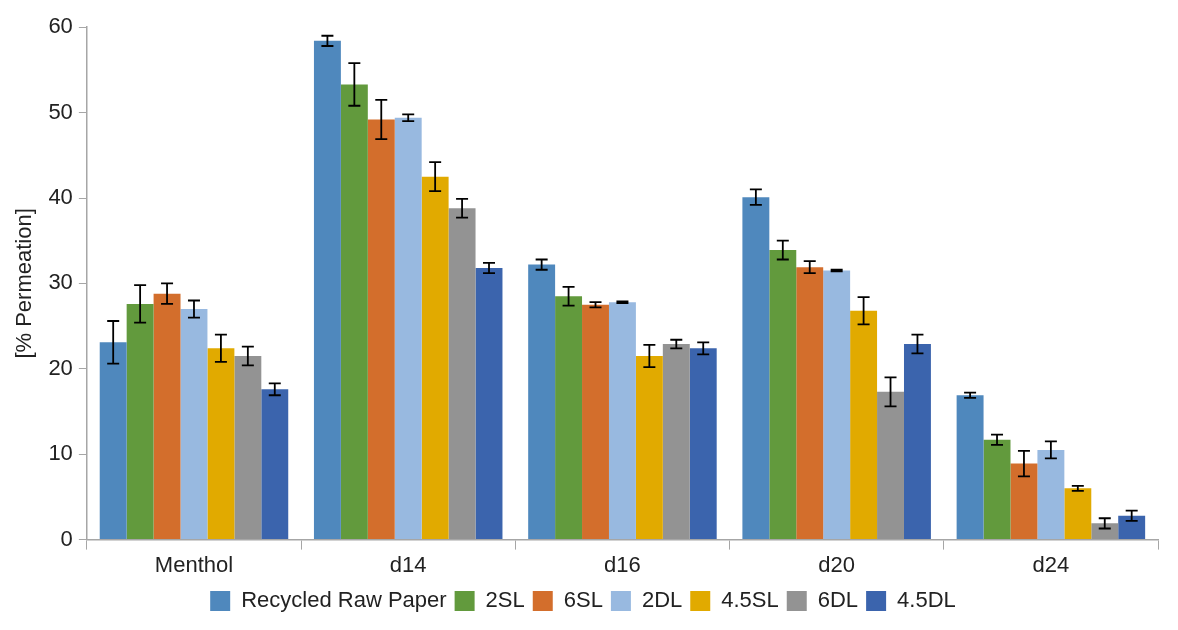  What do you see at coordinates (60, 26) in the screenshot?
I see `y-tick-label: 60` at bounding box center [60, 26].